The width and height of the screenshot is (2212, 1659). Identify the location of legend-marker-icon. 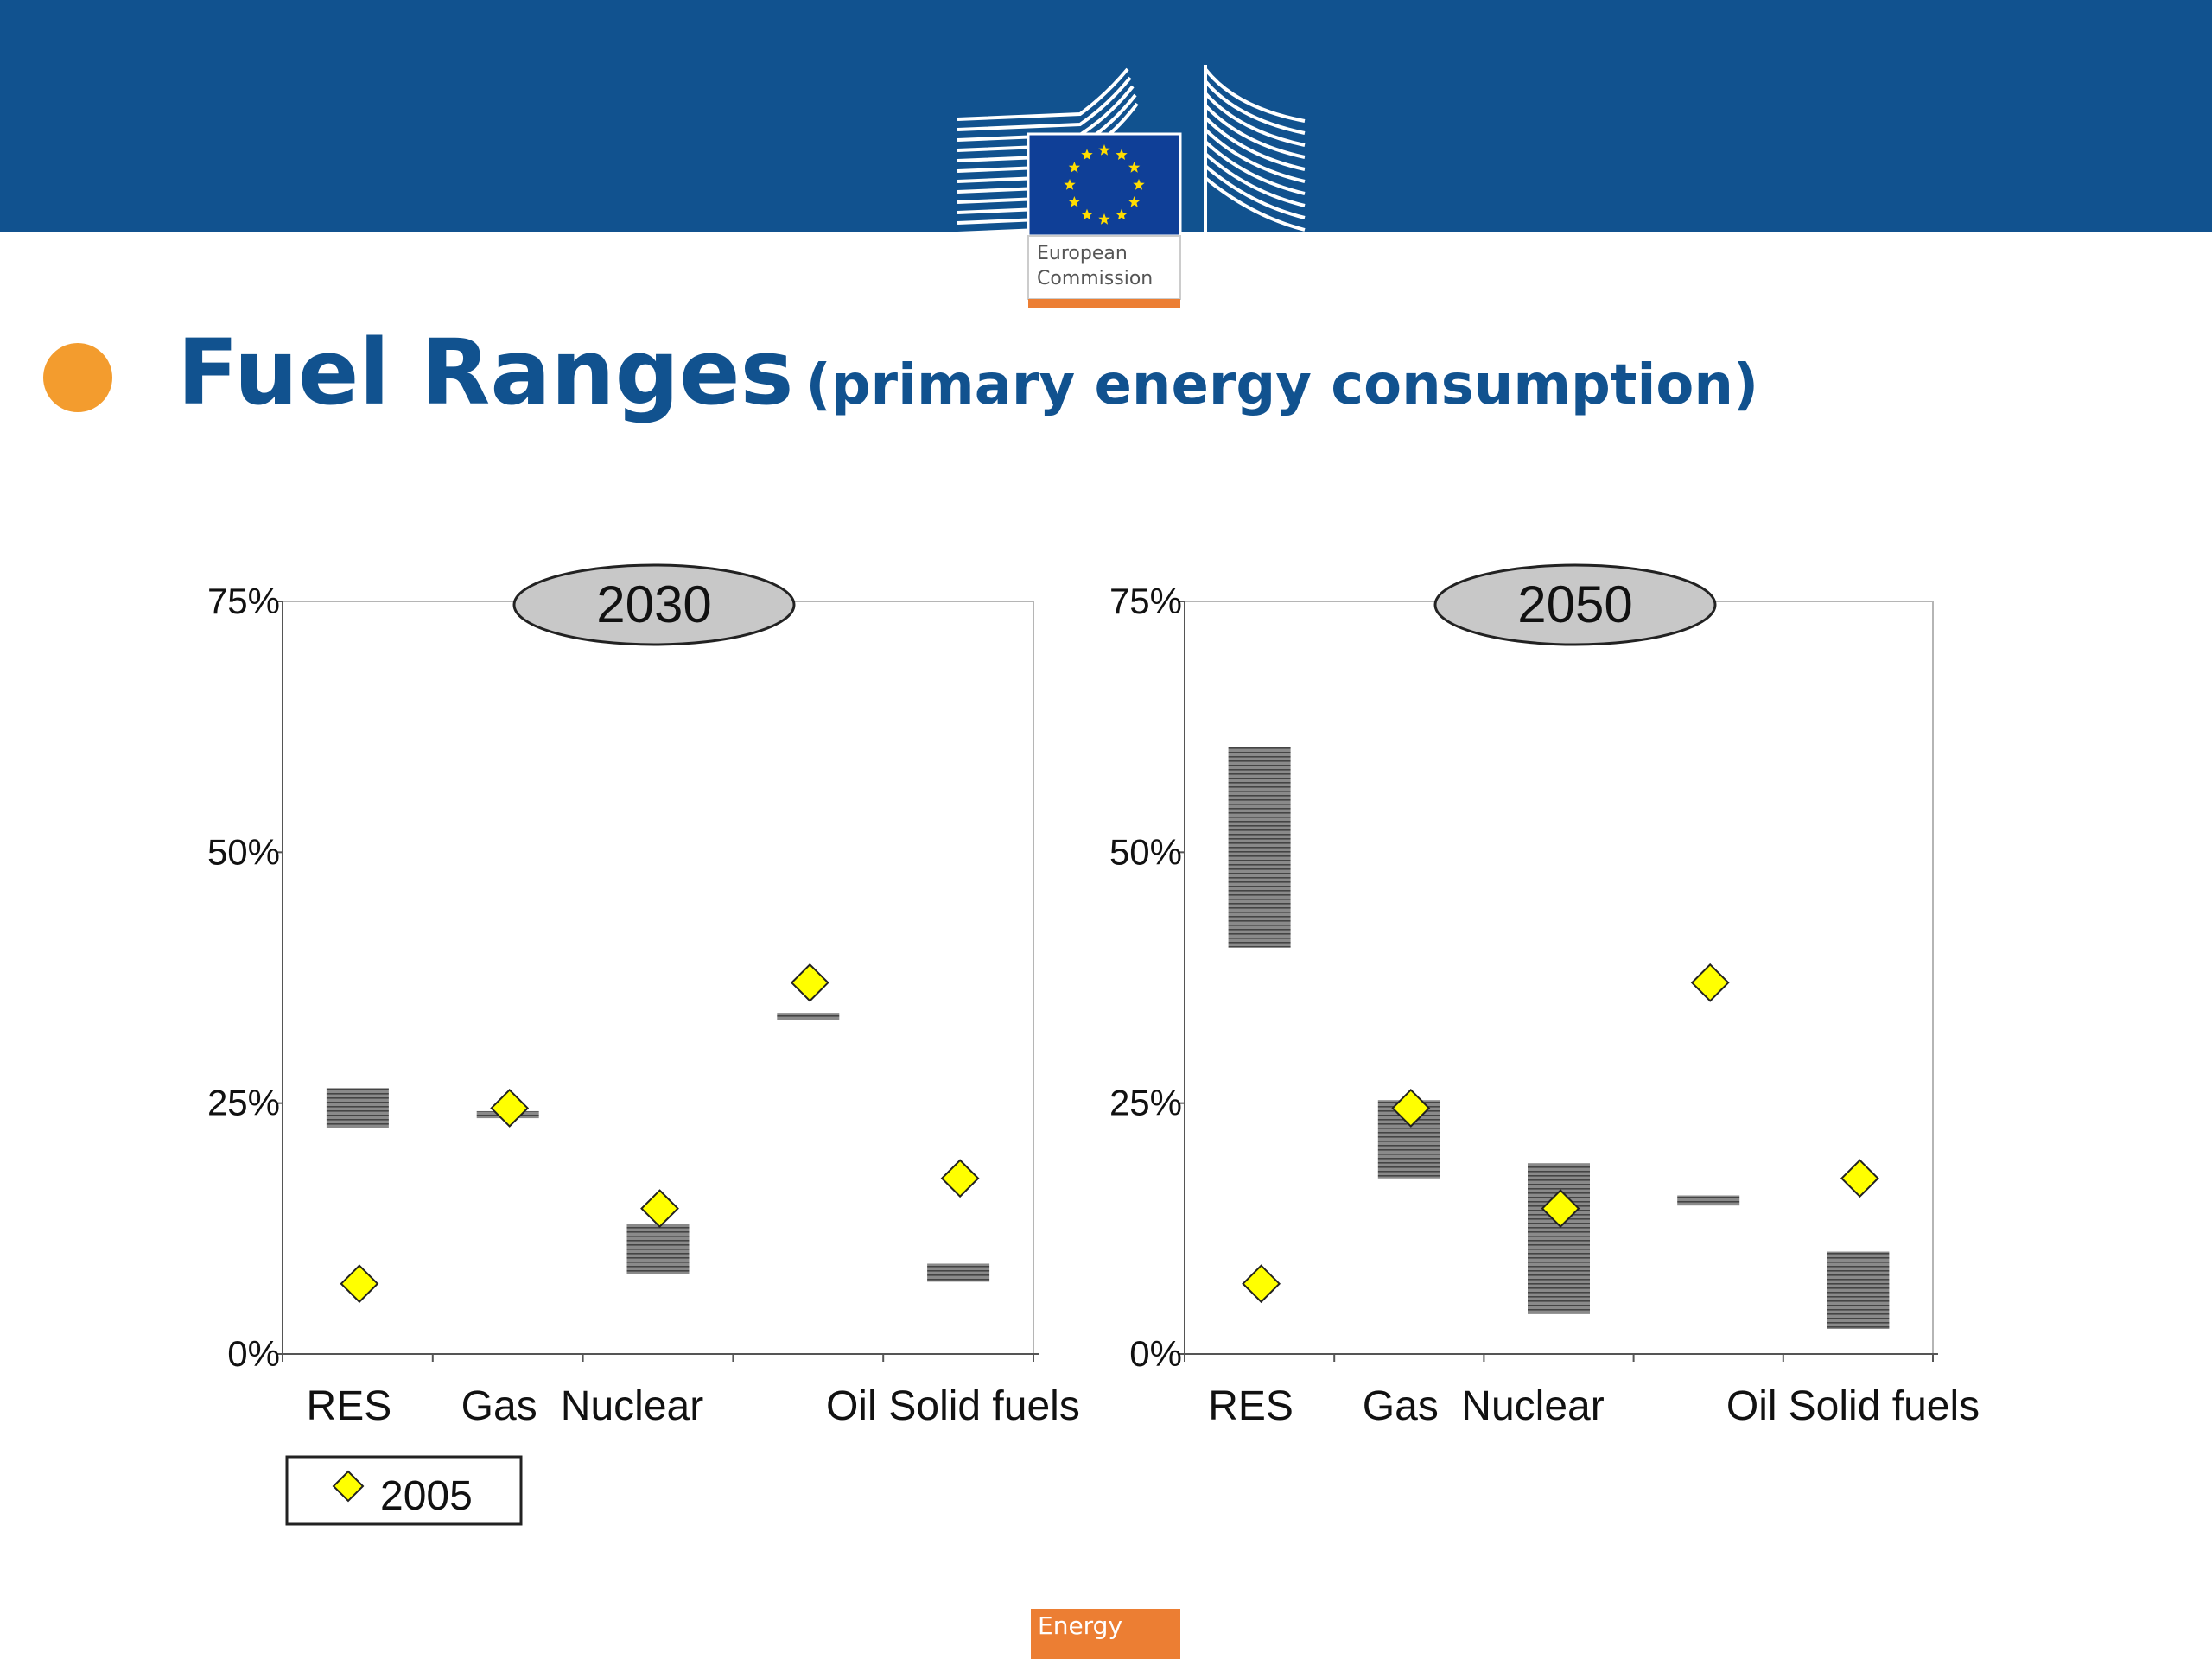
(348, 1486).